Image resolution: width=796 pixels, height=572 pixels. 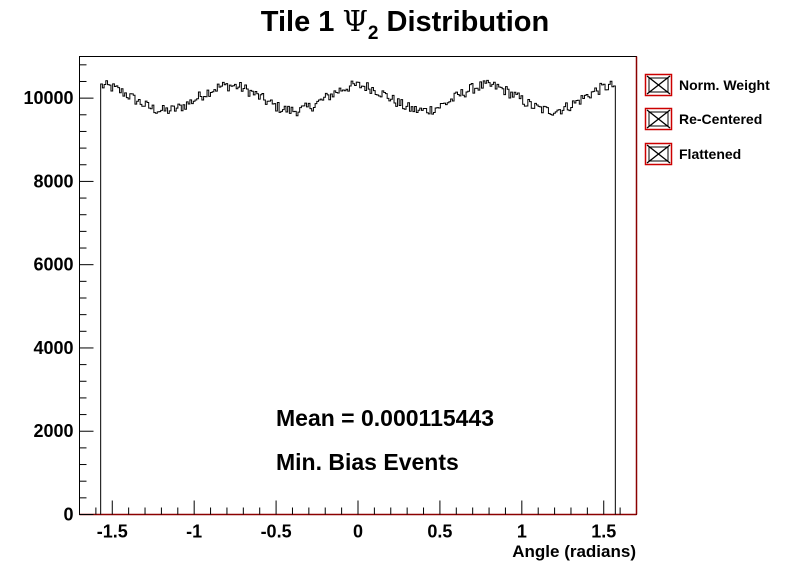 I want to click on y-tick-label: 10000, so click(x=48, y=98).